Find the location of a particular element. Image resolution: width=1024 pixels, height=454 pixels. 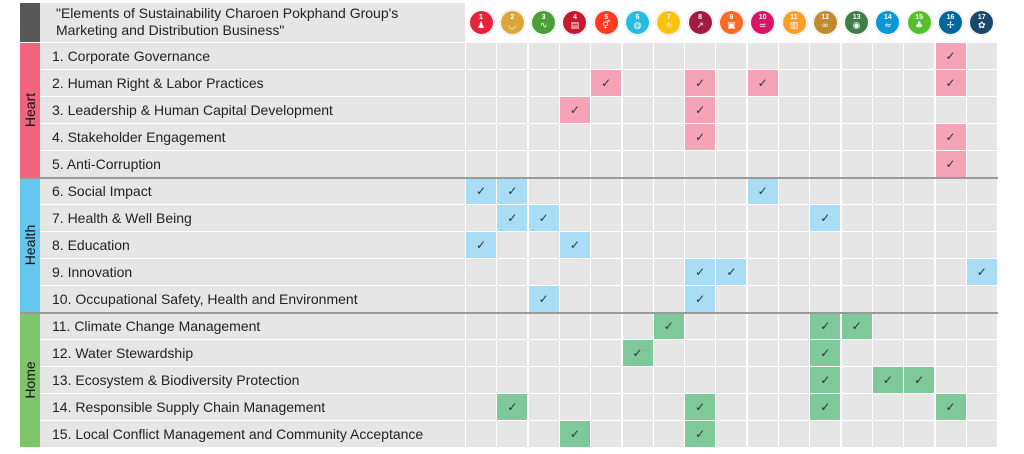

group-label: Home is located at coordinates (30, 380).